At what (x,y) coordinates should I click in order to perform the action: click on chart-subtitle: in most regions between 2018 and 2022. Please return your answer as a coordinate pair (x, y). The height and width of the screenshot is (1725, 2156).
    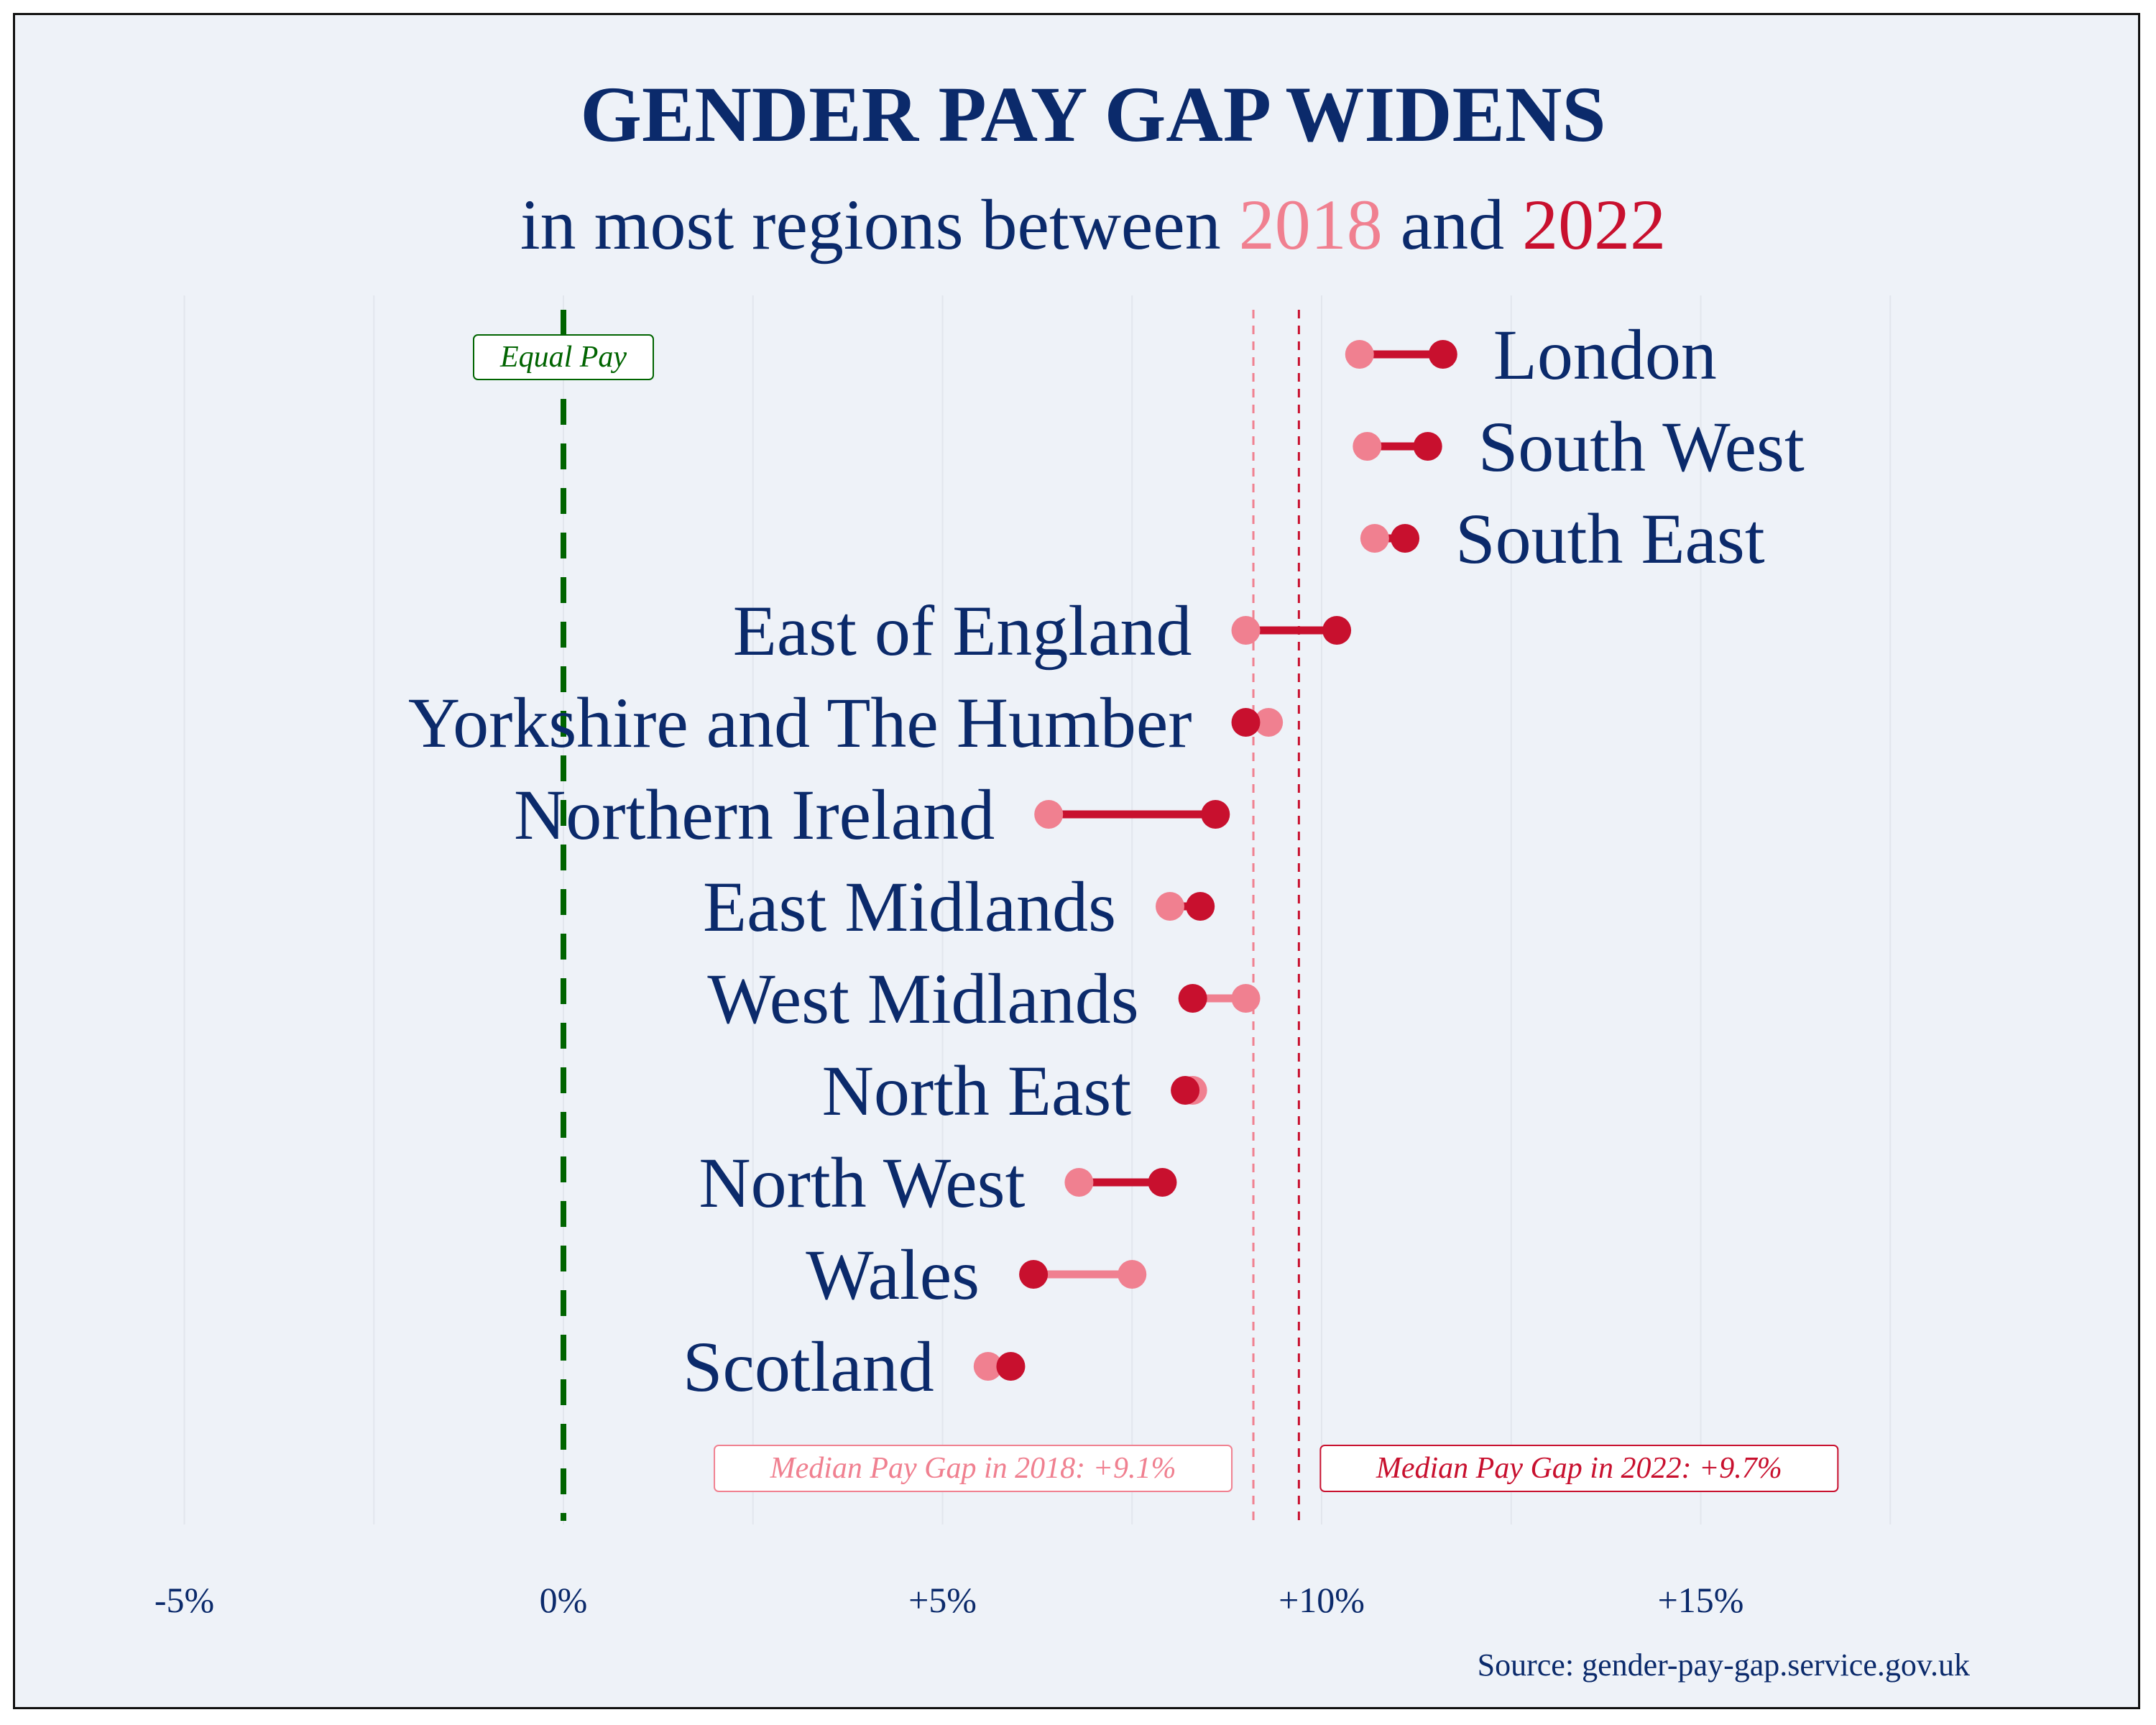
    Looking at the image, I should click on (1093, 224).